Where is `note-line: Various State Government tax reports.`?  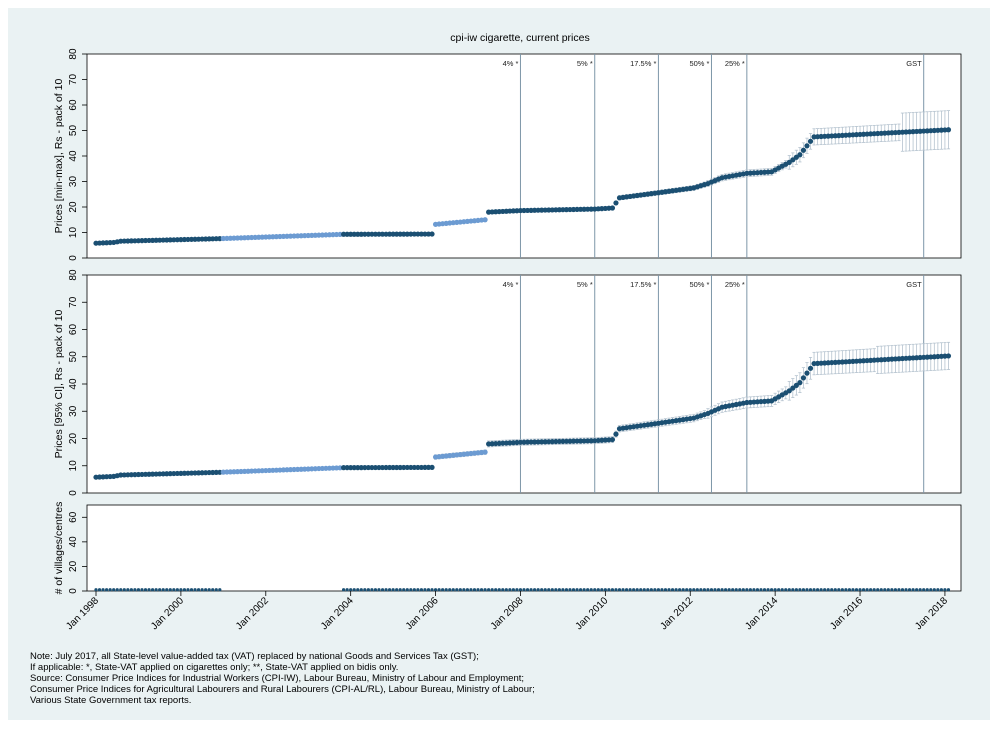 note-line: Various State Government tax reports. is located at coordinates (111, 700).